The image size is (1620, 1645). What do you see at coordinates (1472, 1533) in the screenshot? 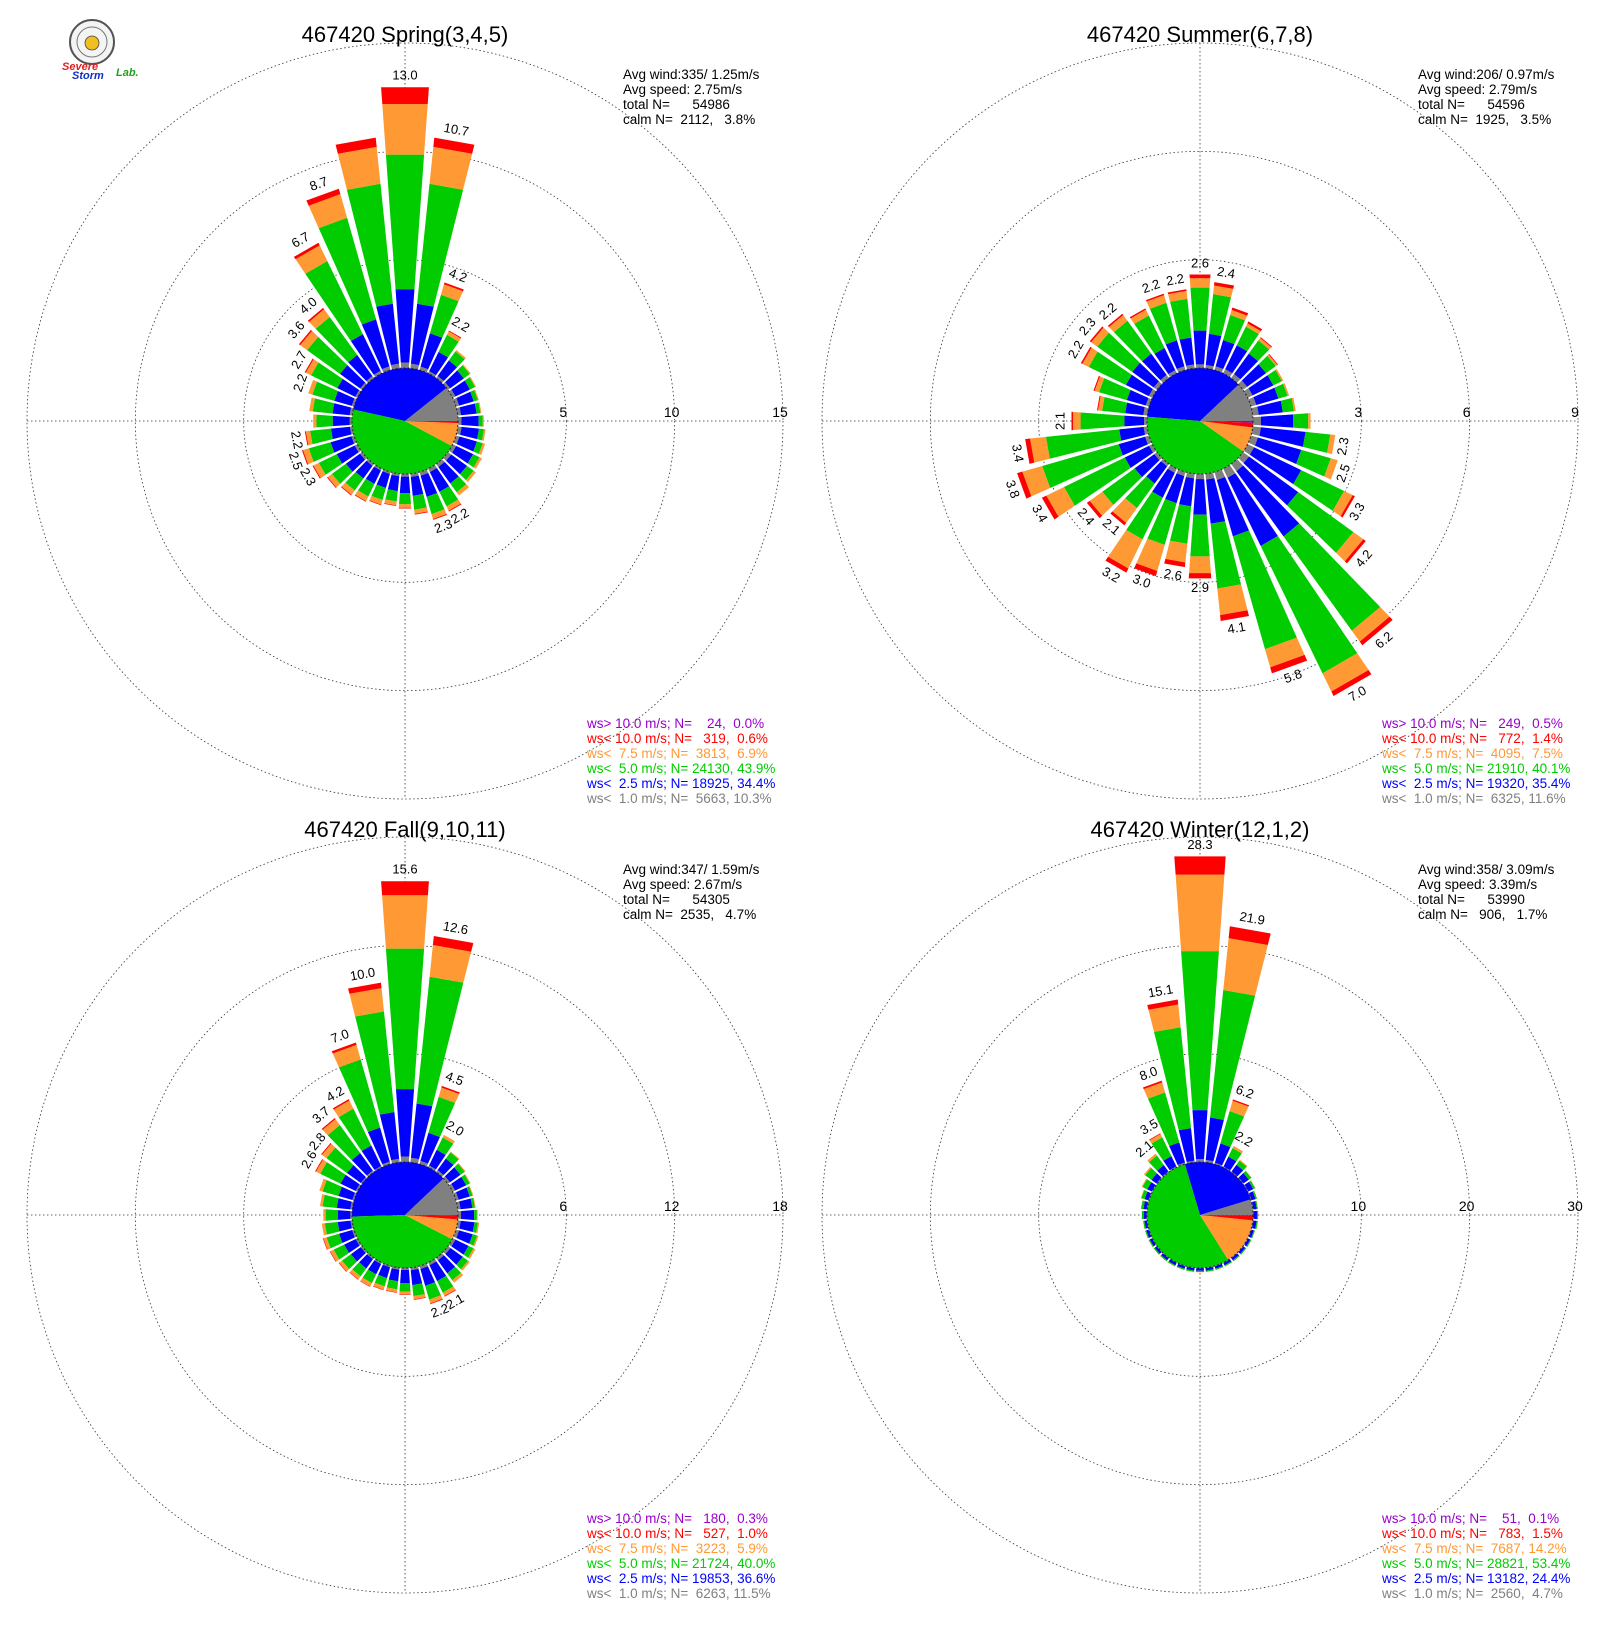
I see `legend-entry: ws< 10.0 m/s; N= 783, 1.5%` at bounding box center [1472, 1533].